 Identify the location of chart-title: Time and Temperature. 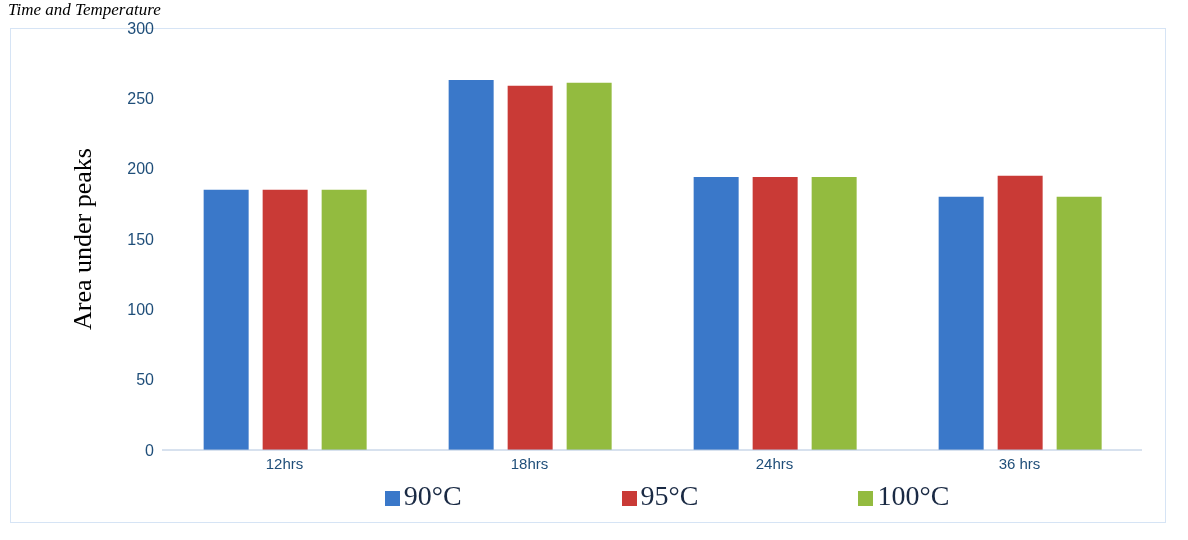
(84, 10).